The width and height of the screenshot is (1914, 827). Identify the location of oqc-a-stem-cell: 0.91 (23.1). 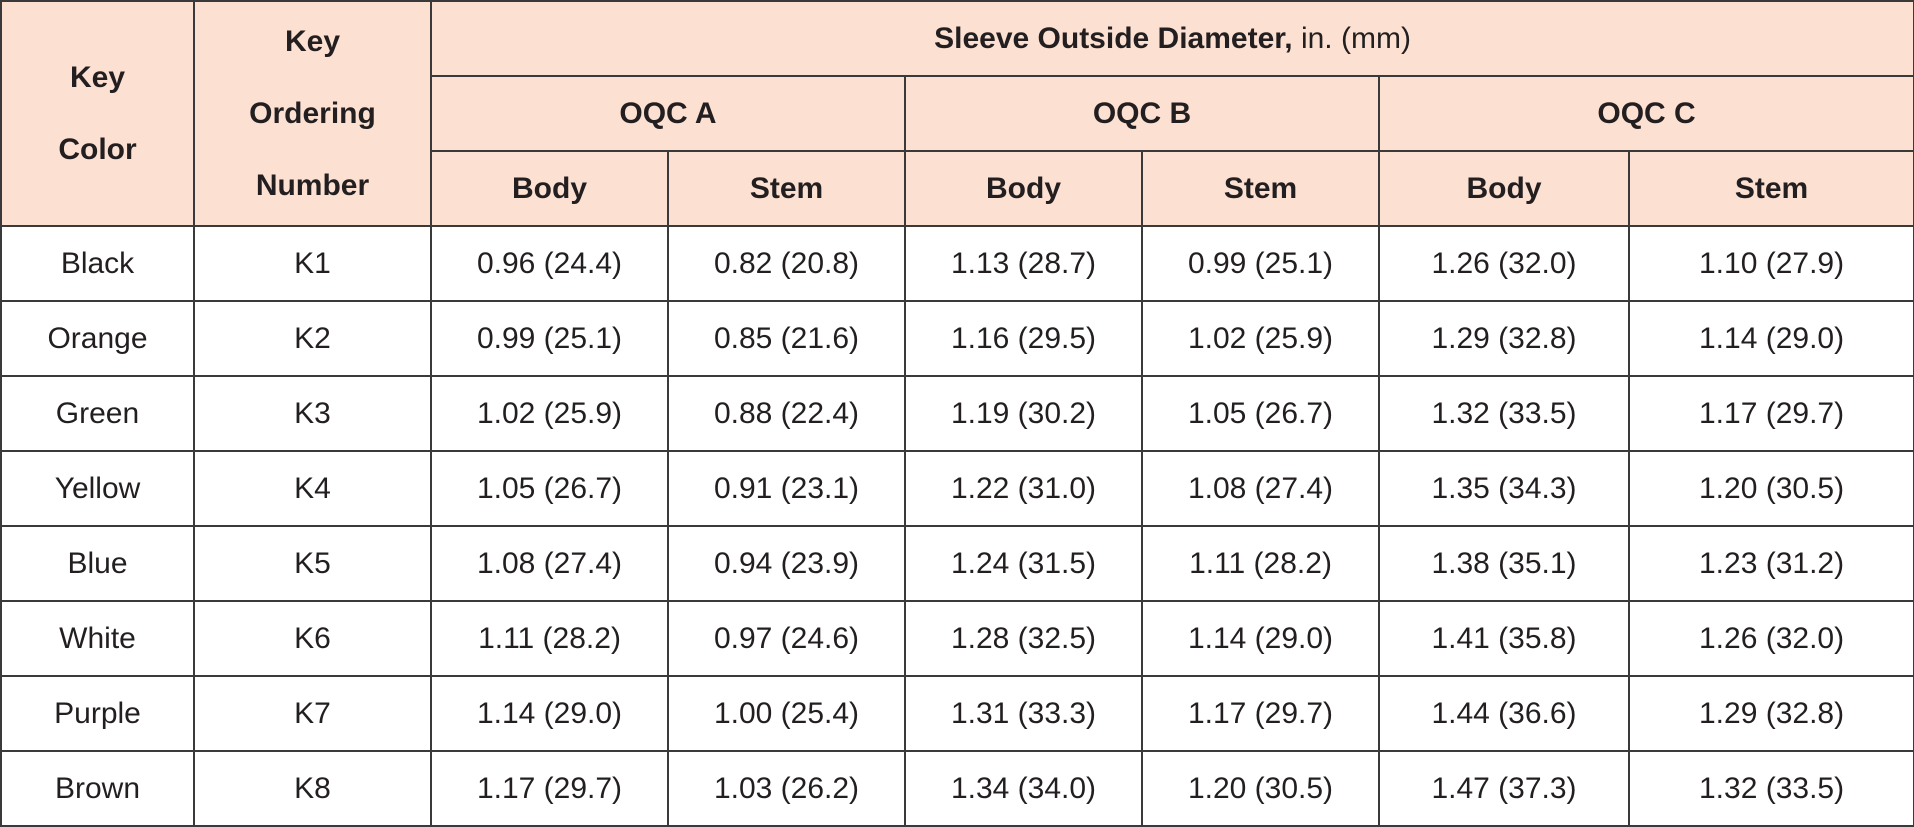
(786, 488).